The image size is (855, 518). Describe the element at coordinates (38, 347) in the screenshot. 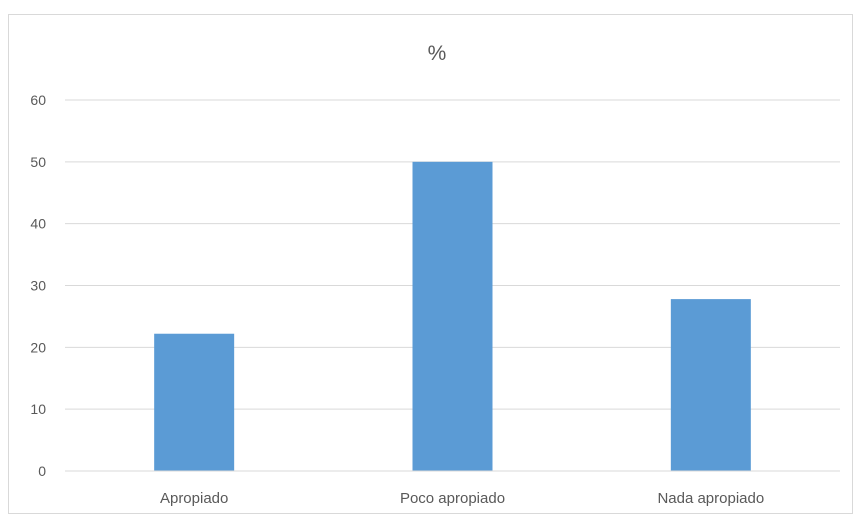

I see `y-tick-label: 20` at that location.